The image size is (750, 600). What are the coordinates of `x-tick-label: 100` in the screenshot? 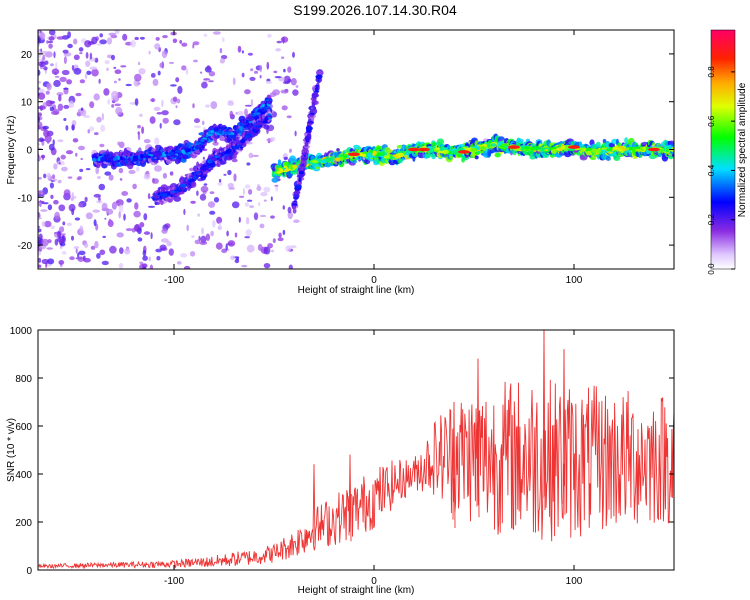 It's located at (574, 581).